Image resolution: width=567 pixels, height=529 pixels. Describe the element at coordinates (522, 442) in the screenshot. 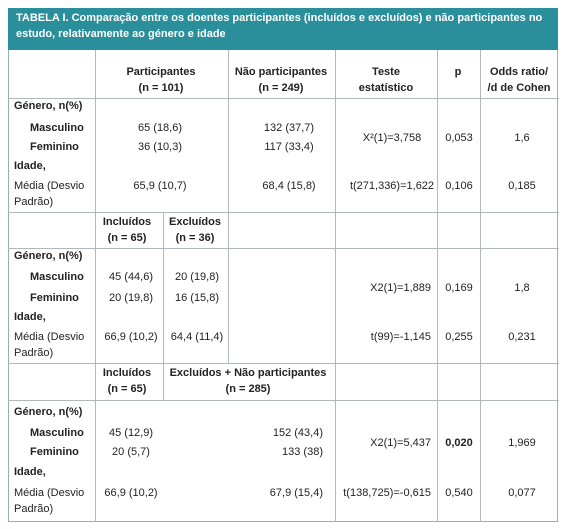

I see `effect-size: 1,969` at that location.